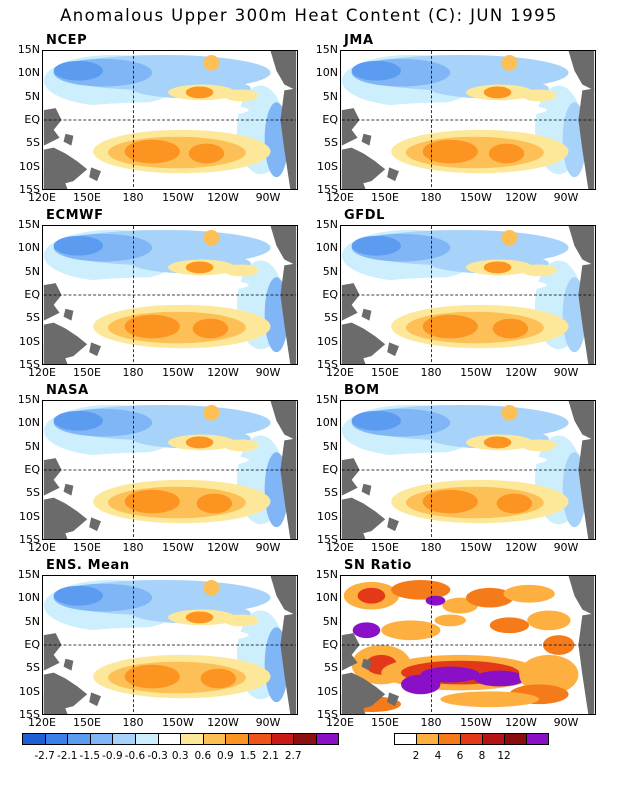  I want to click on panel-title: ENS. Mean, so click(88, 565).